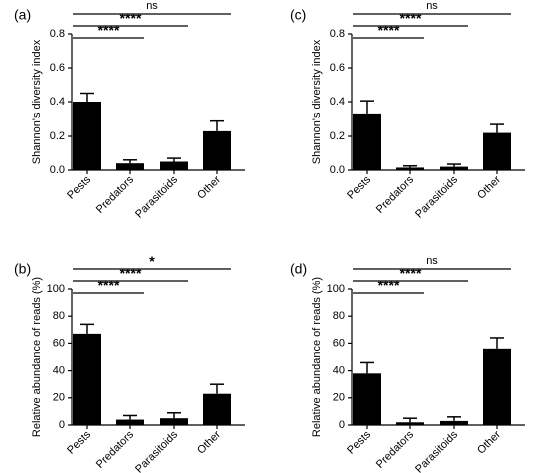 The height and width of the screenshot is (473, 550). I want to click on panel-label: (a), so click(22, 15).